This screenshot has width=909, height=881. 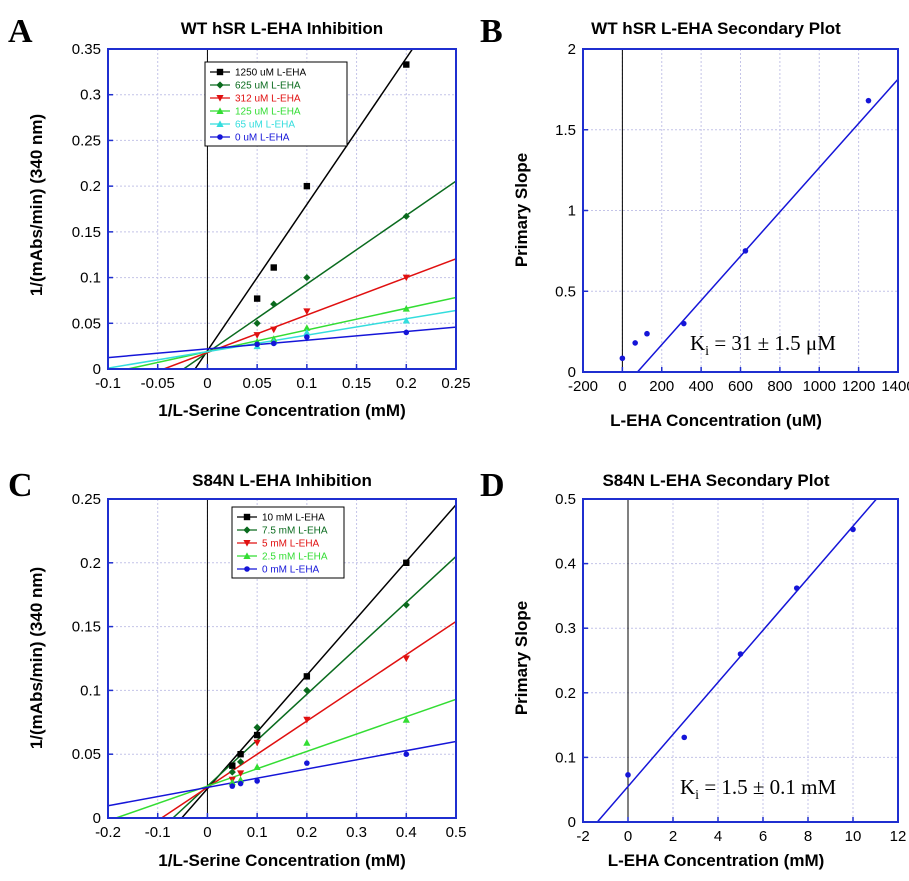 What do you see at coordinates (90, 278) in the screenshot?
I see `y-tick-label: 0.1` at bounding box center [90, 278].